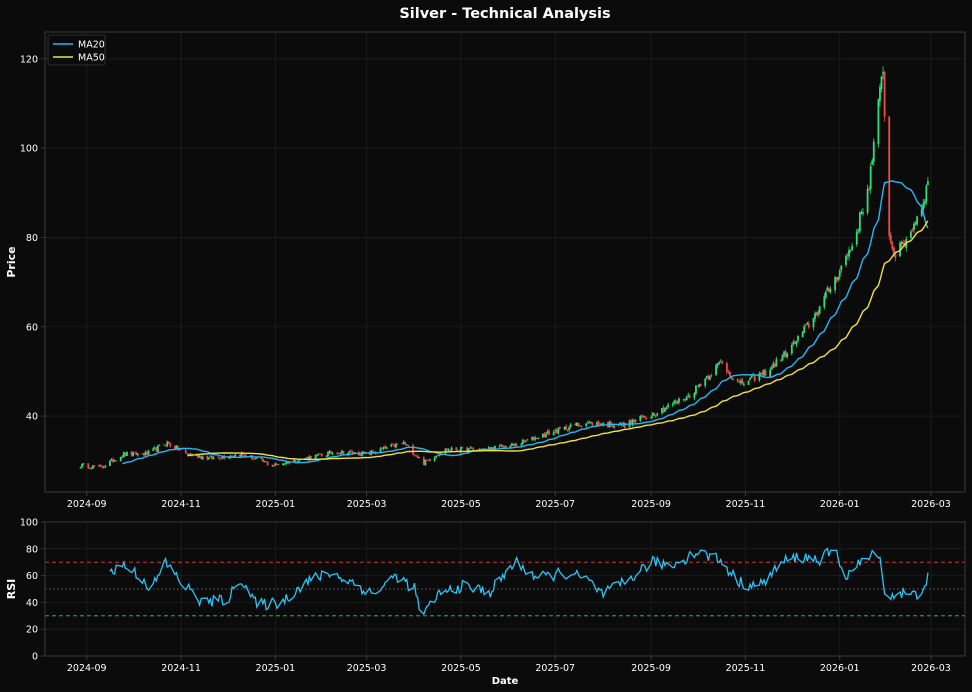 Image resolution: width=972 pixels, height=692 pixels. What do you see at coordinates (651, 668) in the screenshot?
I see `rsi-x-tick-label: 2025-09` at bounding box center [651, 668].